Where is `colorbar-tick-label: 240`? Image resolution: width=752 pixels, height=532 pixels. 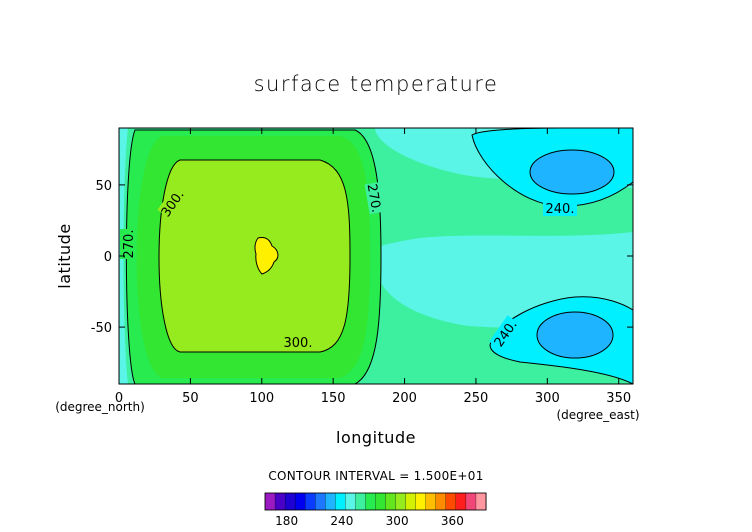
colorbar-tick-label: 240 is located at coordinates (341, 521).